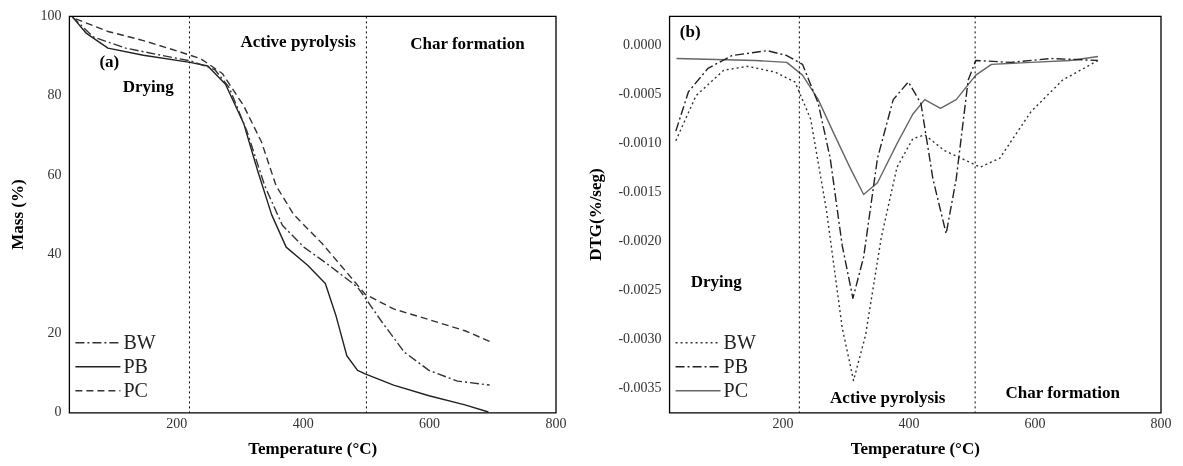  What do you see at coordinates (54, 333) in the screenshot?
I see `y-tick-label: 20` at bounding box center [54, 333].